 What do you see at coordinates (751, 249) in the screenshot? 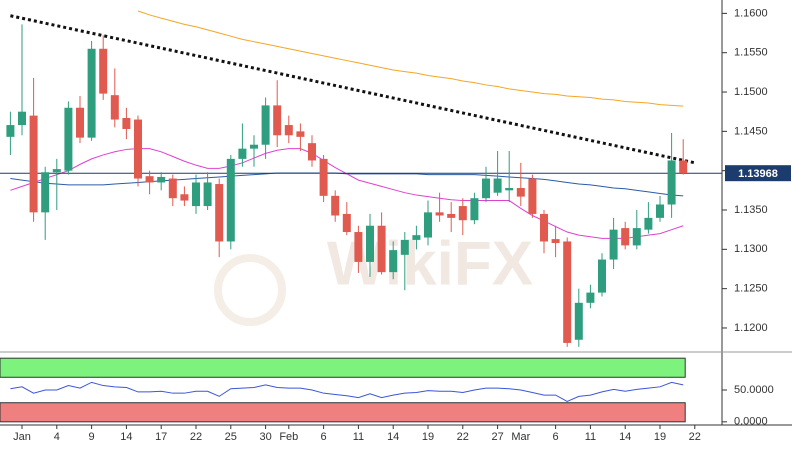
I see `y-tick-label: 1.1300` at bounding box center [751, 249].